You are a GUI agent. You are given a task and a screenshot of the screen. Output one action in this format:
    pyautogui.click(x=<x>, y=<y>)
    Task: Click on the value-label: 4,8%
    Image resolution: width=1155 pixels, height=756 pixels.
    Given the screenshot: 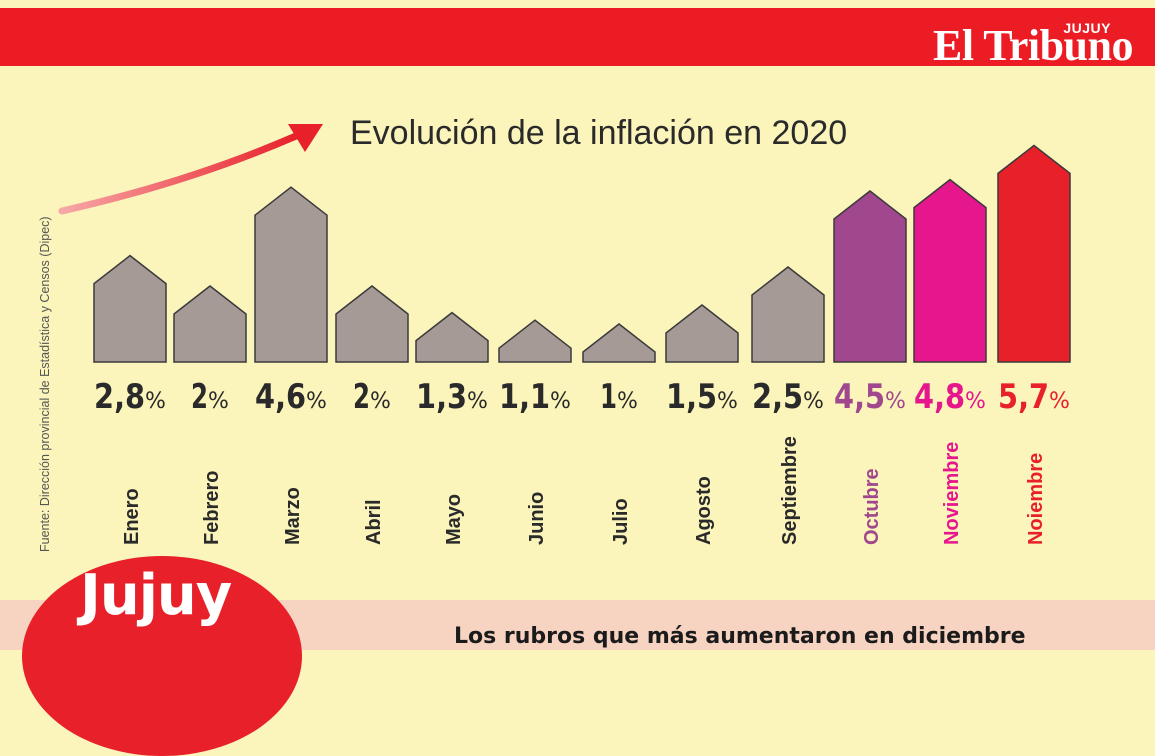 What is the action you would take?
    pyautogui.click(x=950, y=397)
    